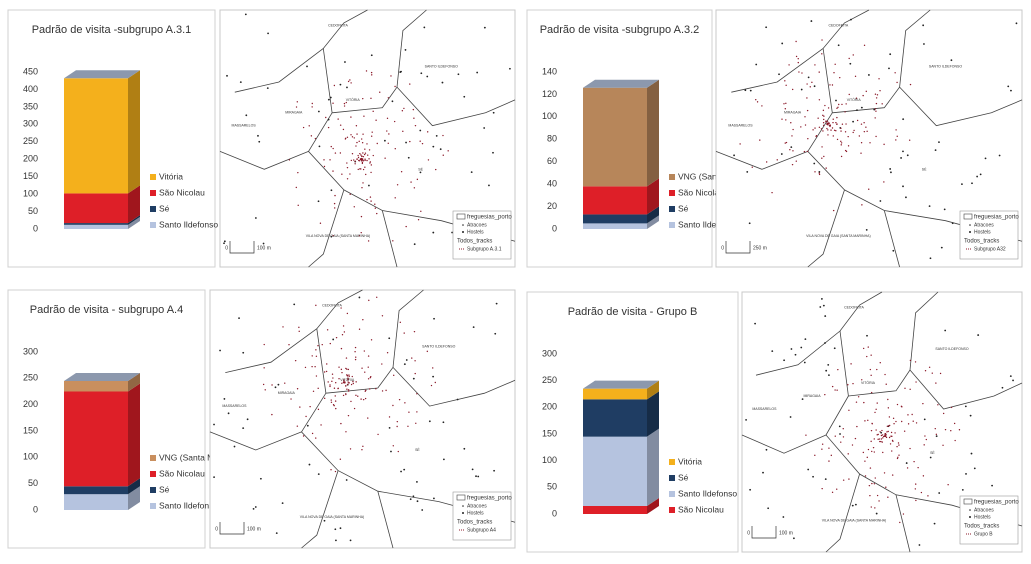 The image size is (1031, 564). What do you see at coordinates (353, 99) in the screenshot?
I see `place-label: VITÓRIA` at bounding box center [353, 99].